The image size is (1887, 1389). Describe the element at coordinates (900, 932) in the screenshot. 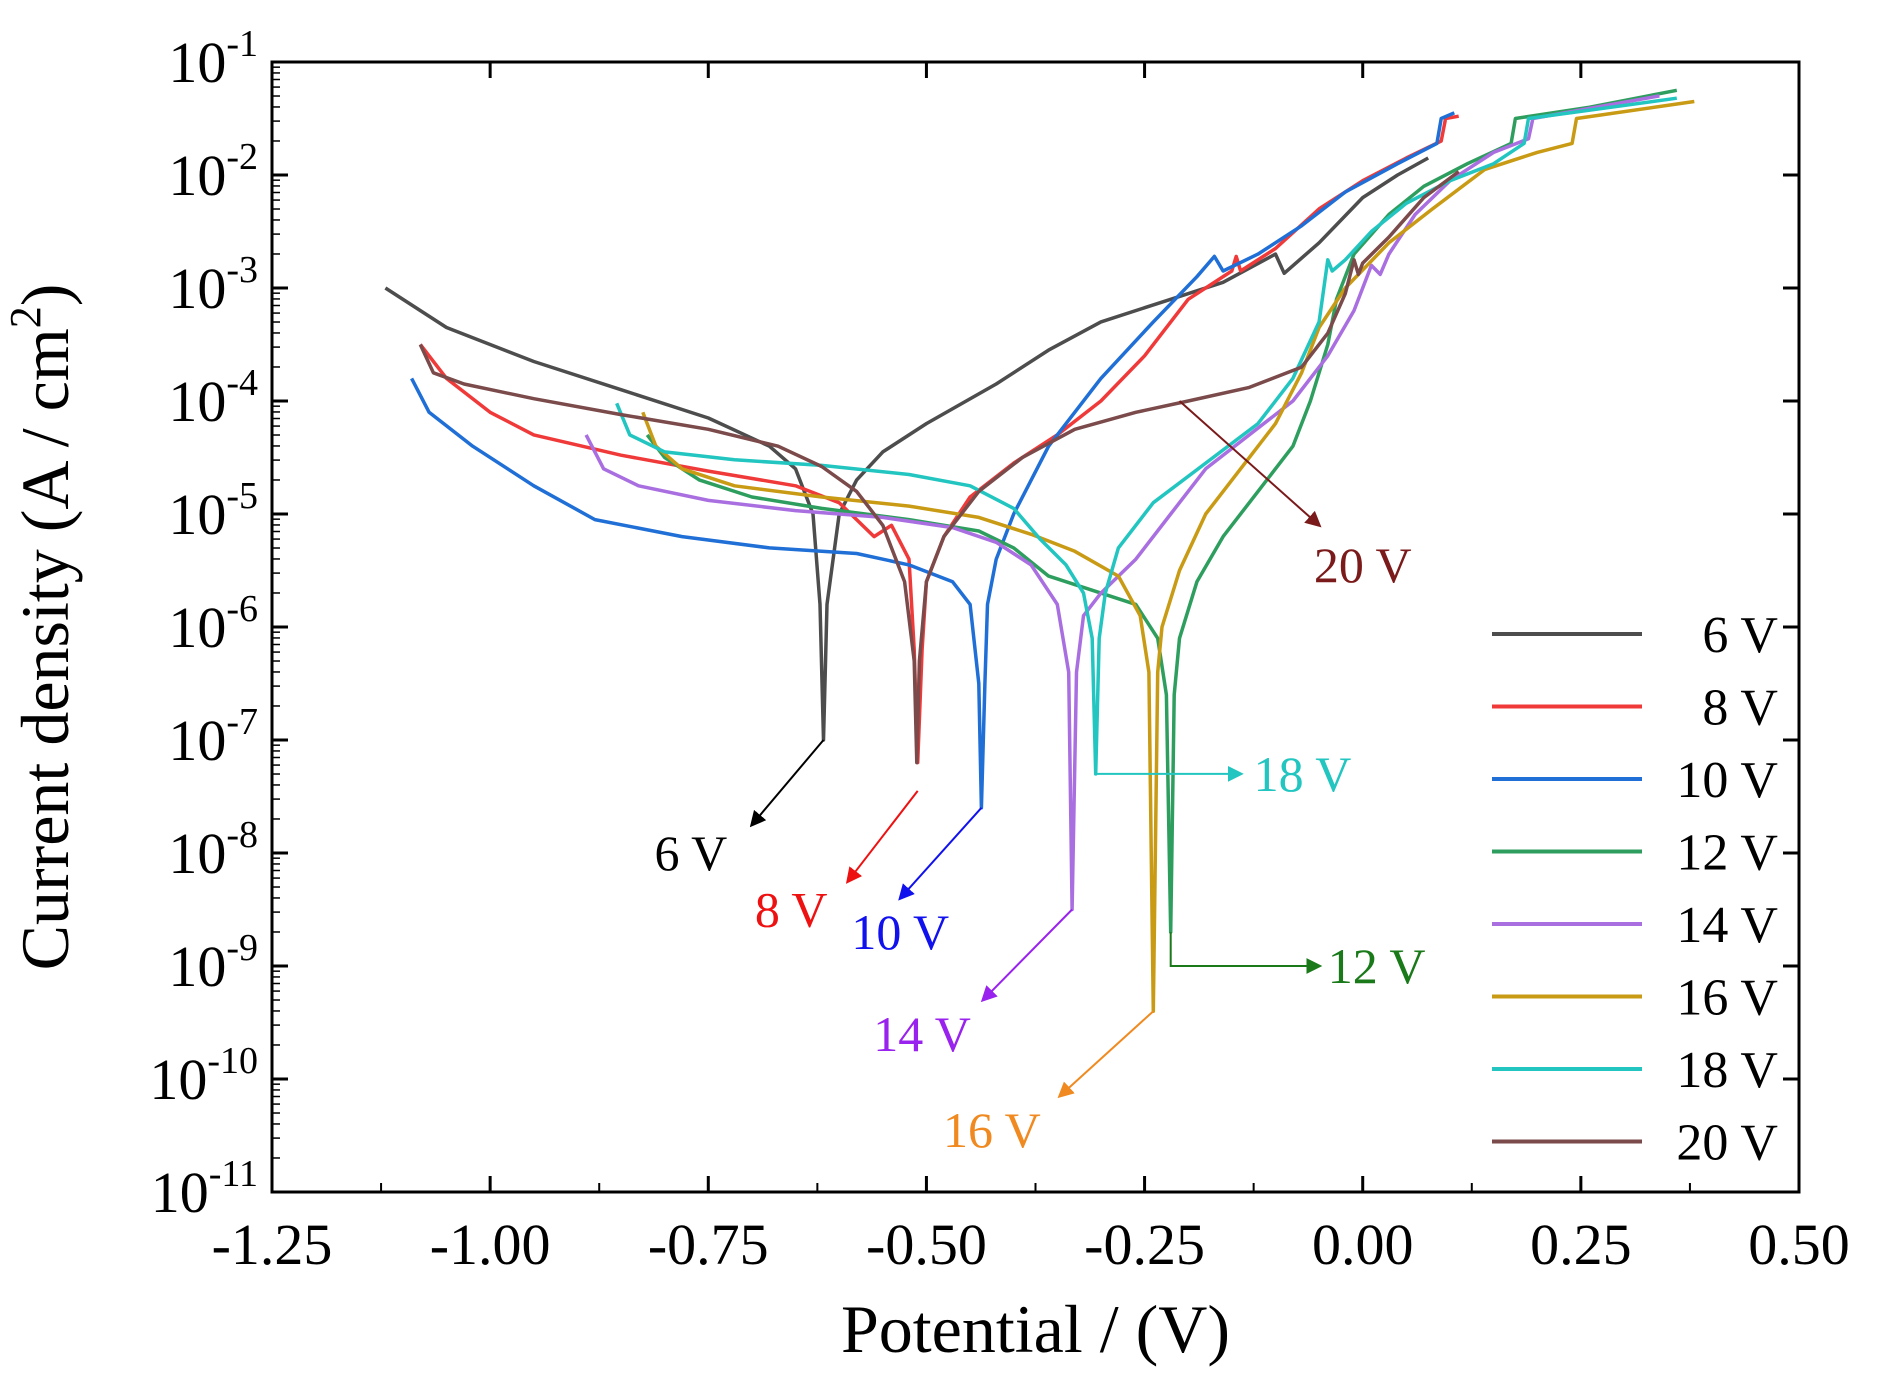

I see `annotation-label: 10 V` at that location.